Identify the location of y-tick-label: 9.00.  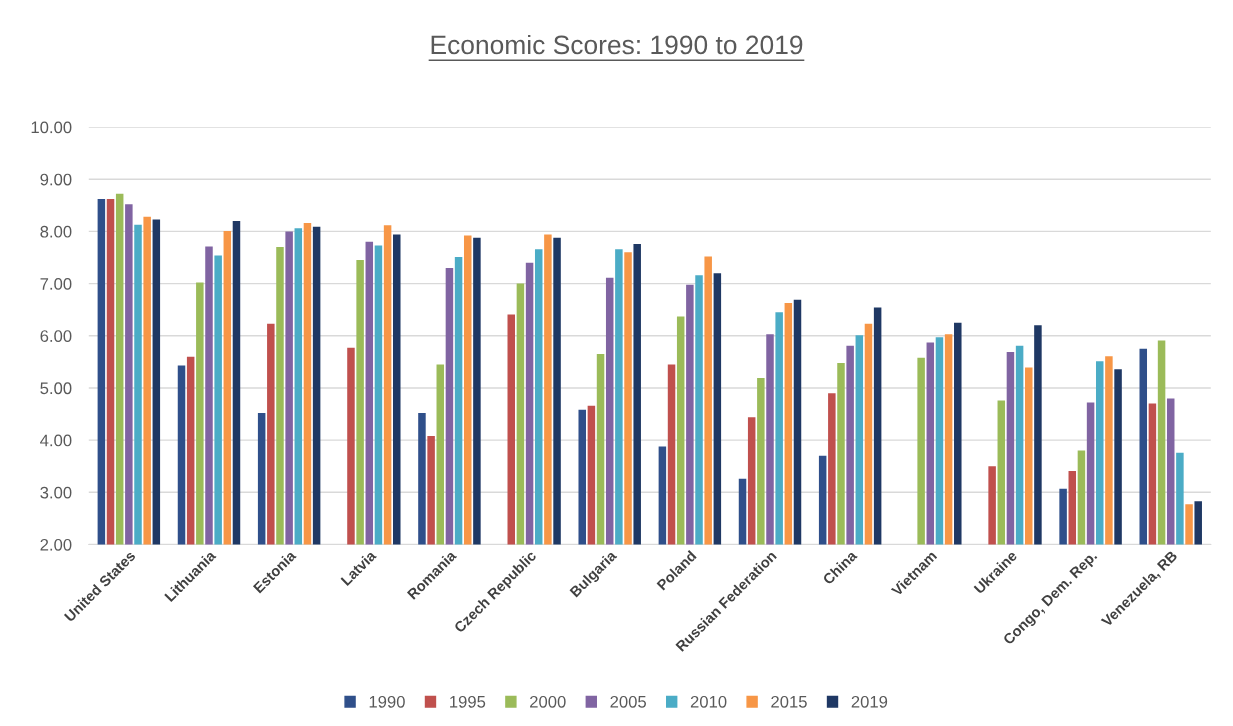
(56, 179).